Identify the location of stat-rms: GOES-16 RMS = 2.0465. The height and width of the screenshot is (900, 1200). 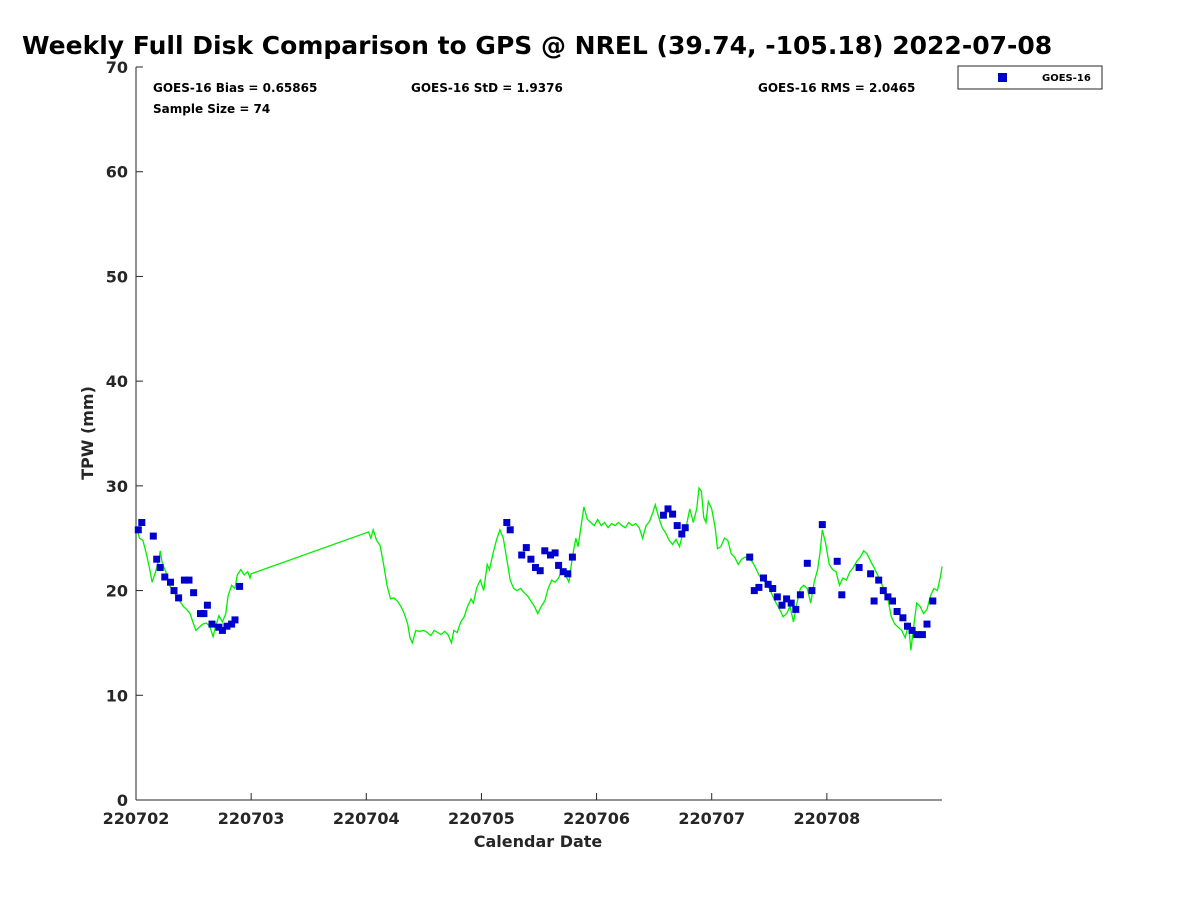
(836, 88).